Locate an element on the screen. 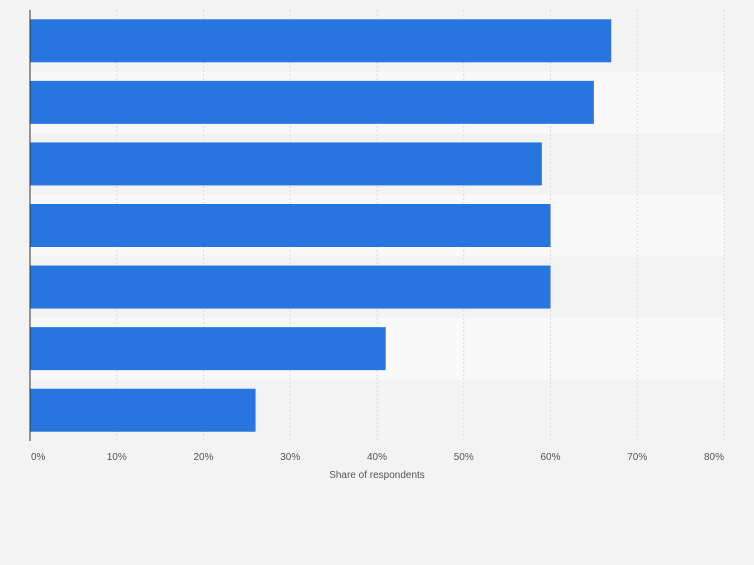  x-tick-label: 50% is located at coordinates (464, 457).